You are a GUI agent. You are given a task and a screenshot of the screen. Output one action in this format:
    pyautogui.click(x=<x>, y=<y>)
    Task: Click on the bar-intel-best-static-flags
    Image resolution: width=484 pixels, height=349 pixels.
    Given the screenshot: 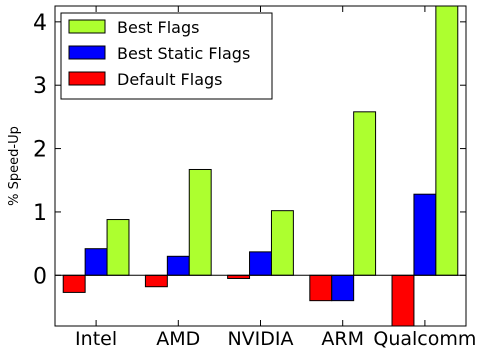 What is the action you would take?
    pyautogui.click(x=96, y=262)
    